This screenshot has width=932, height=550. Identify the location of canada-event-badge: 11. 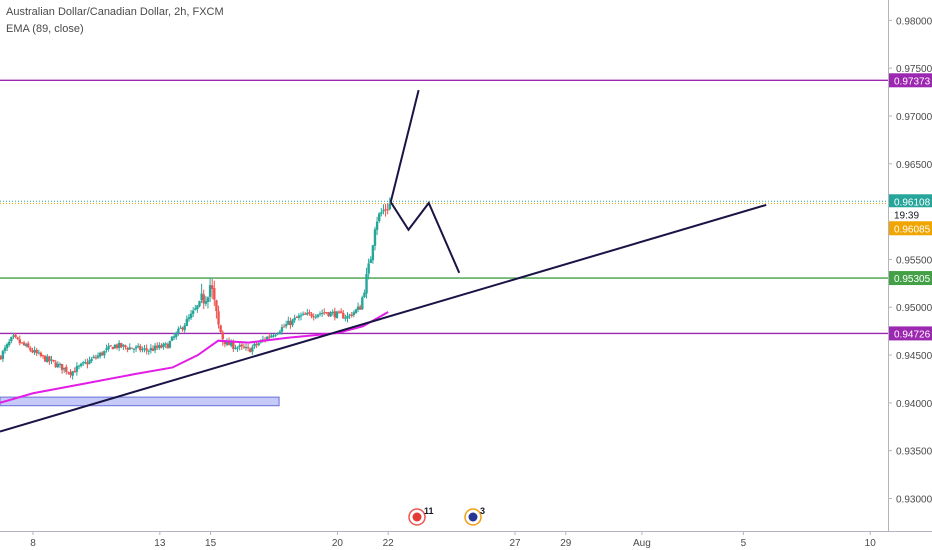
(421, 516).